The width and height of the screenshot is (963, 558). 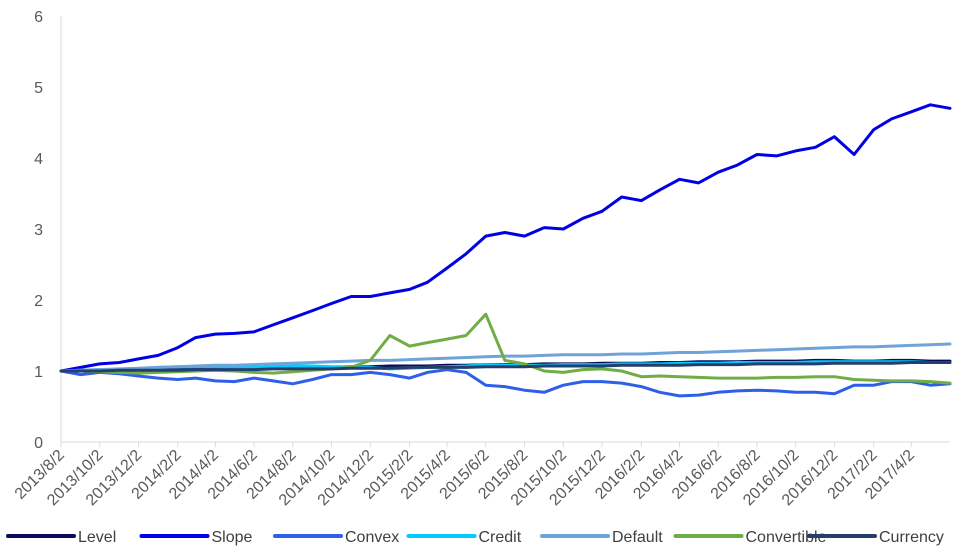 What do you see at coordinates (38, 88) in the screenshot?
I see `y-tick-label: 5` at bounding box center [38, 88].